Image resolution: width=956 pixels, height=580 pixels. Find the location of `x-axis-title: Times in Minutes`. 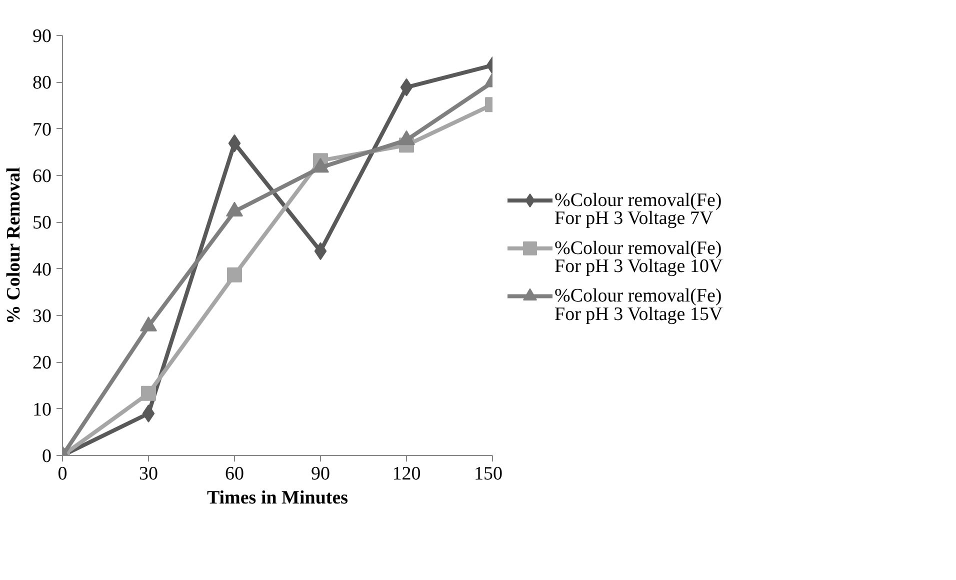

x-axis-title: Times in Minutes is located at coordinates (277, 498).